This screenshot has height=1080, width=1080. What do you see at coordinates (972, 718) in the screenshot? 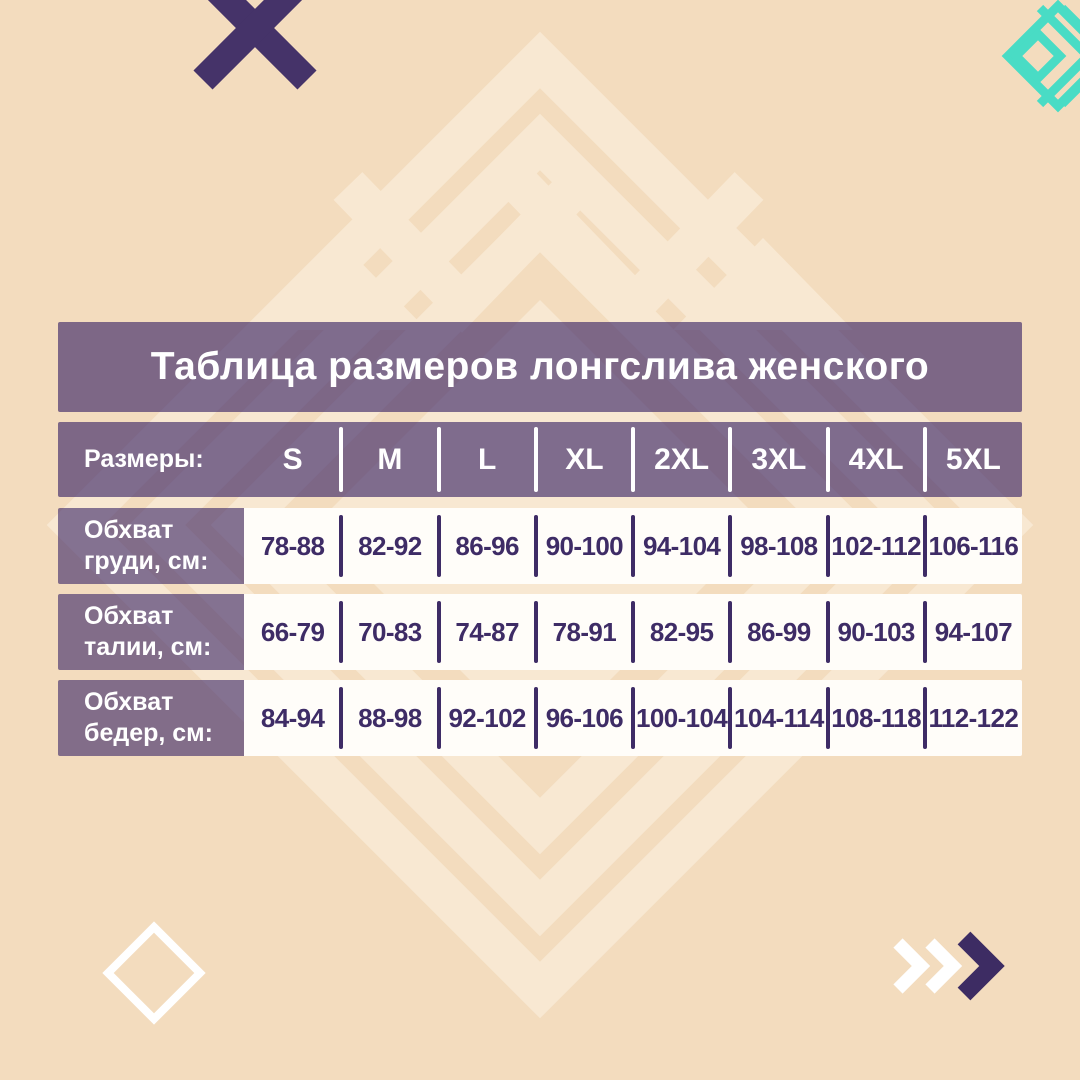
I see `value-cell: 112-122` at bounding box center [972, 718].